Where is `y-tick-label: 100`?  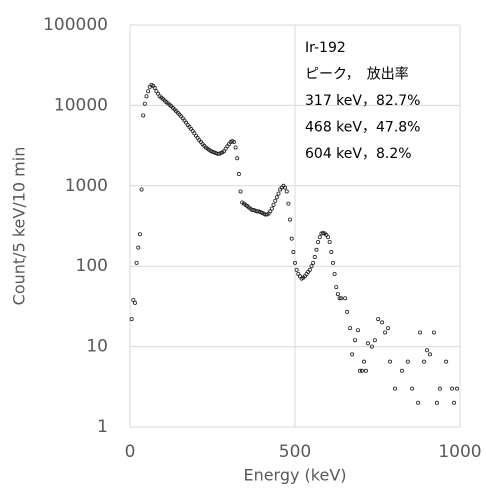 y-tick-label: 100 is located at coordinates (92, 266).